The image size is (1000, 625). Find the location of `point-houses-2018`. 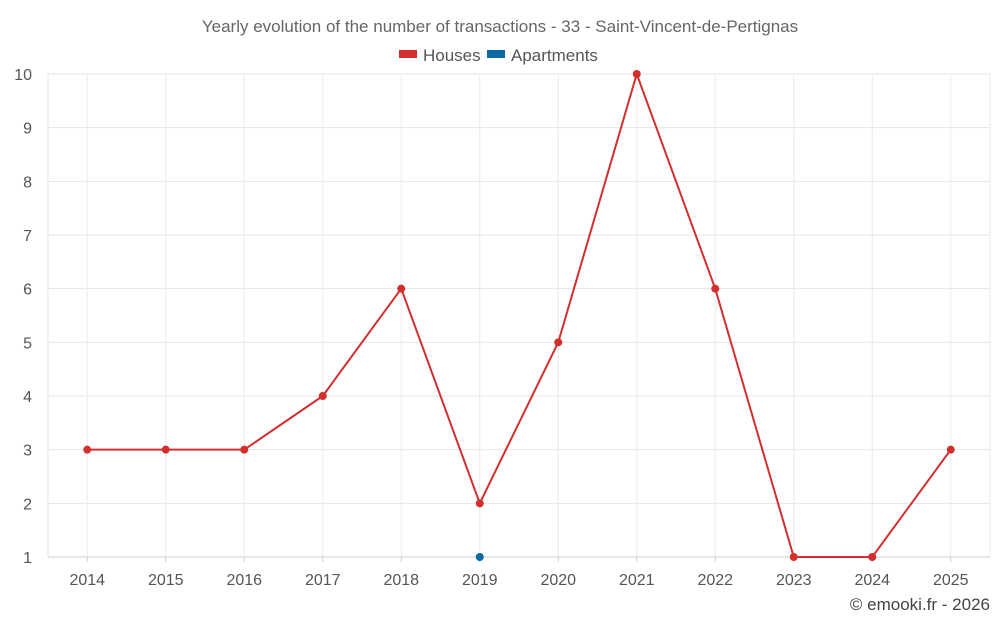

point-houses-2018 is located at coordinates (401, 288).